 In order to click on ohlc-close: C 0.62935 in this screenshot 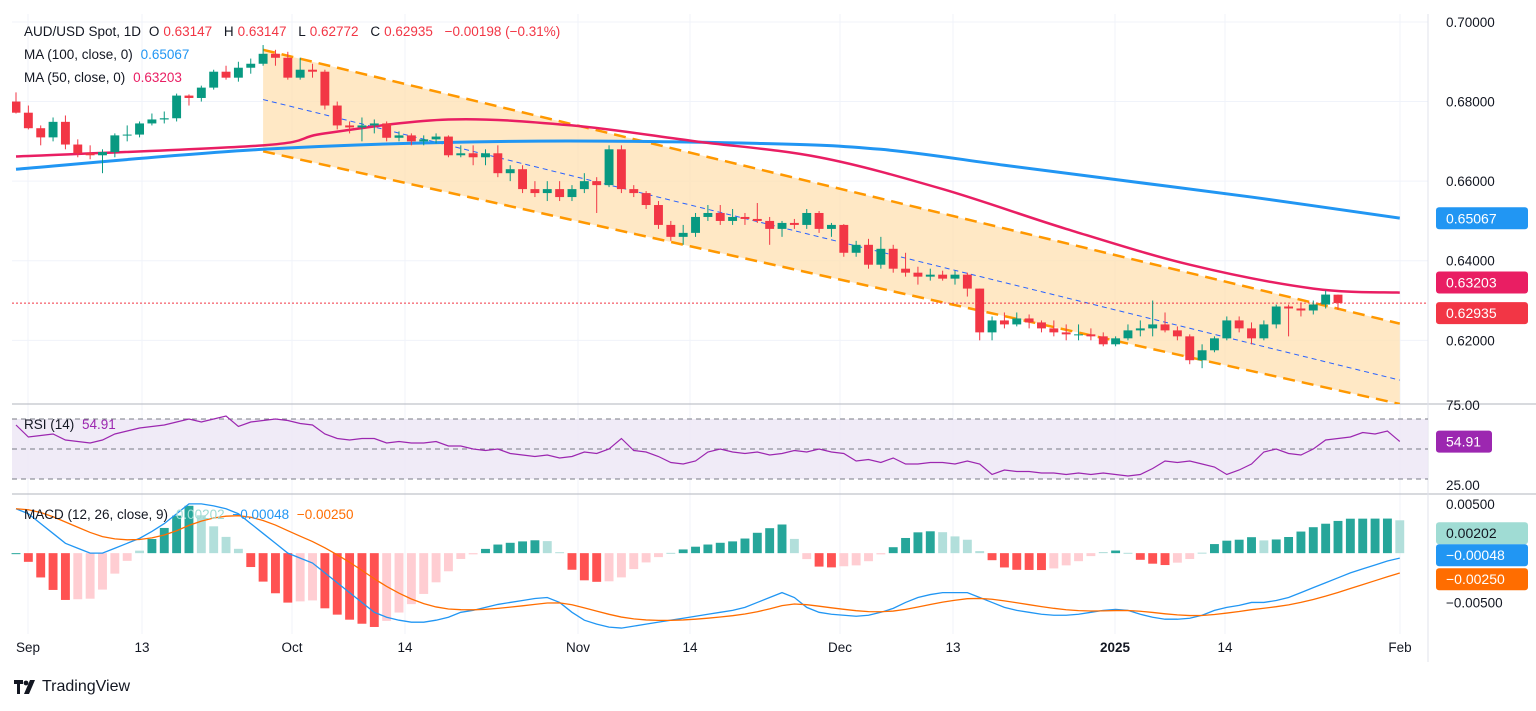, I will do `click(401, 31)`.